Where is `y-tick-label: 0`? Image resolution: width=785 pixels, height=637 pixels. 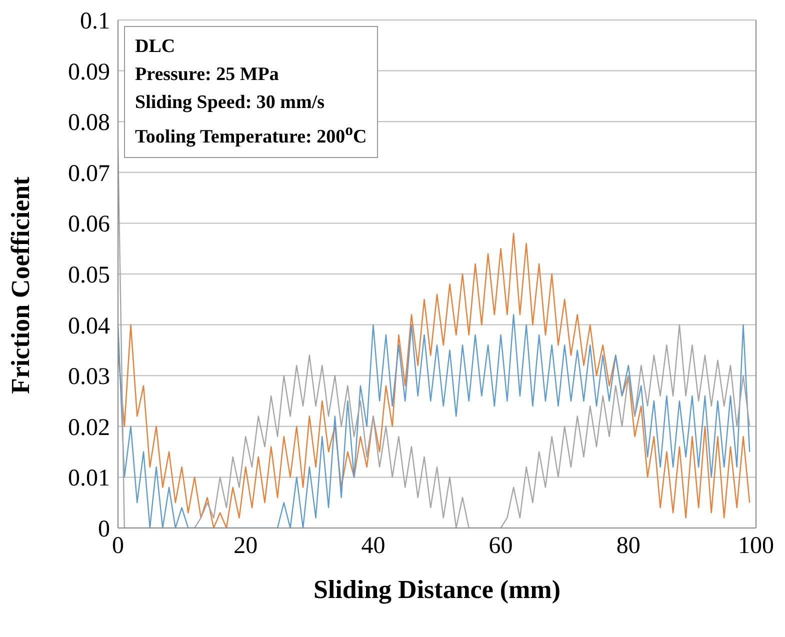 y-tick-label: 0 is located at coordinates (104, 529).